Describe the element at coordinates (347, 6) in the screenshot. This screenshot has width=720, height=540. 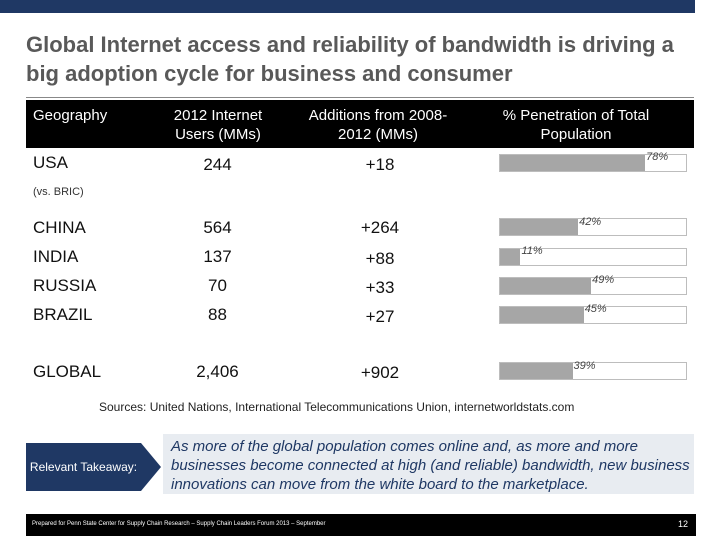
I see `top-accent-bar` at that location.